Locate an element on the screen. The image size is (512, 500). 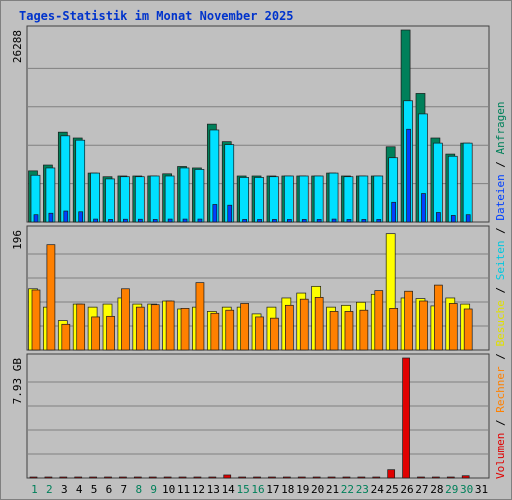
y-max-label: 7.93 GB is located at coordinates (17, 381).